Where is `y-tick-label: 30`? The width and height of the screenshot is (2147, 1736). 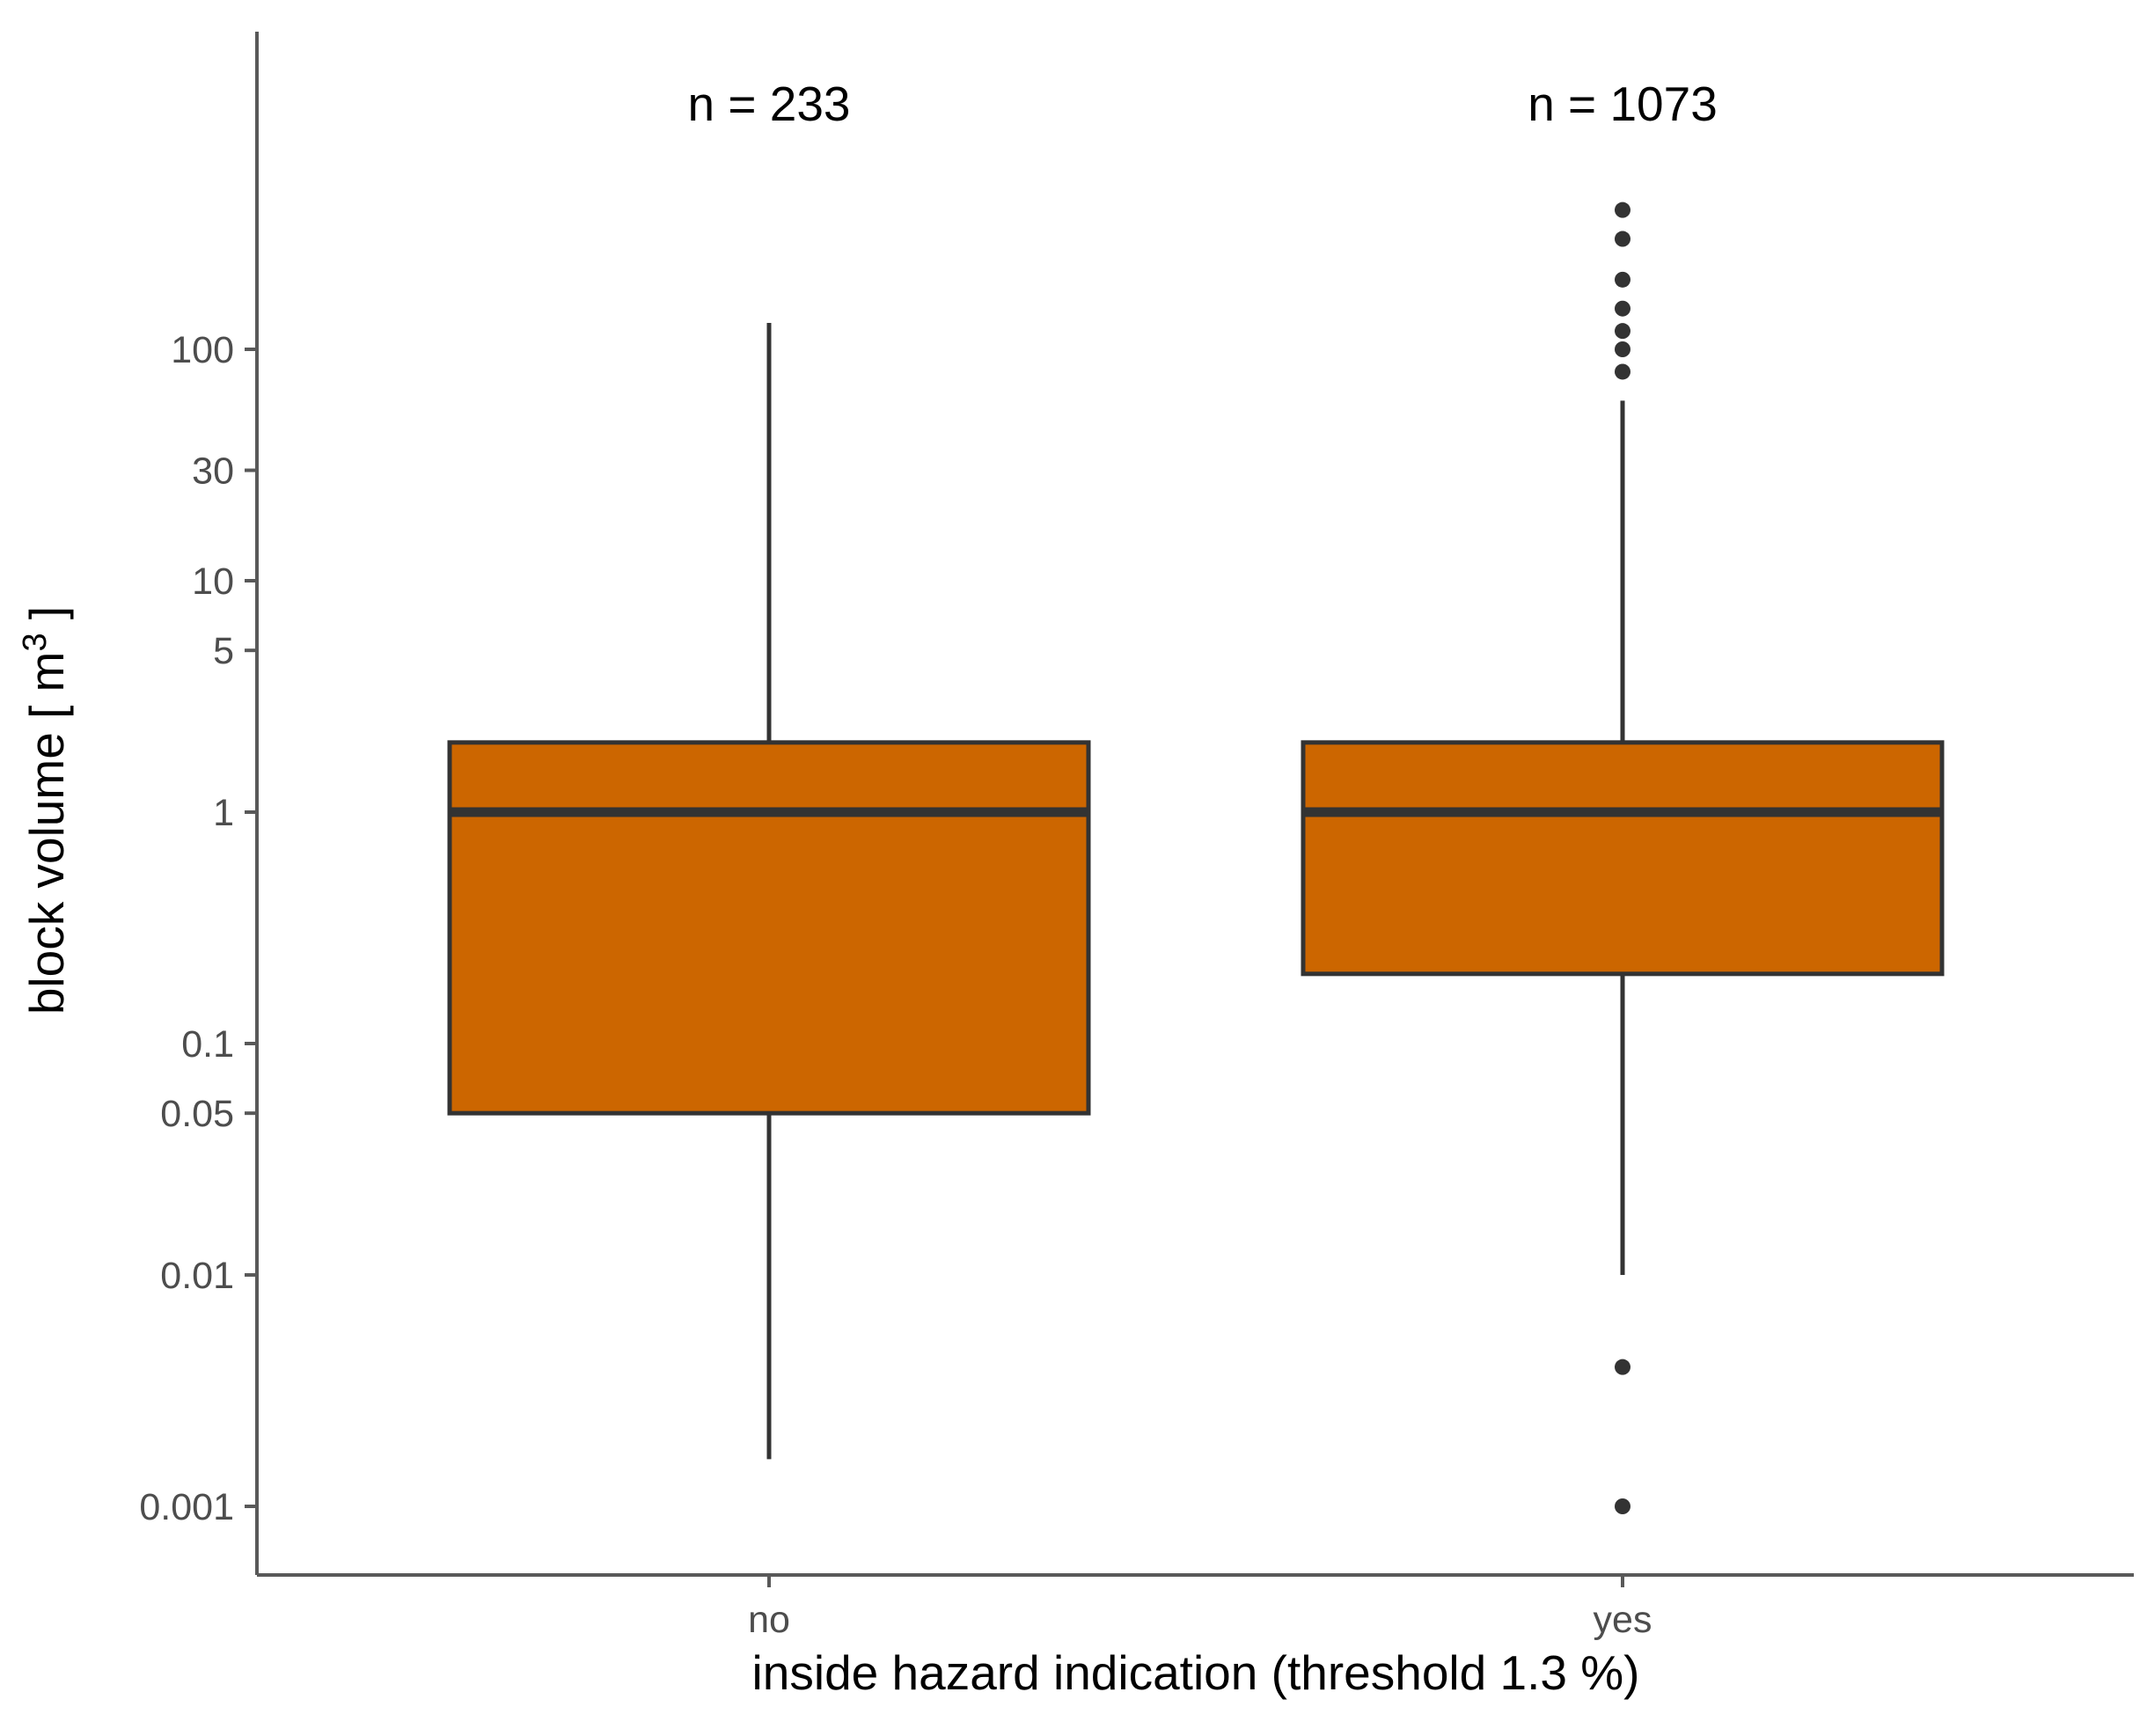
y-tick-label: 30 is located at coordinates (213, 471).